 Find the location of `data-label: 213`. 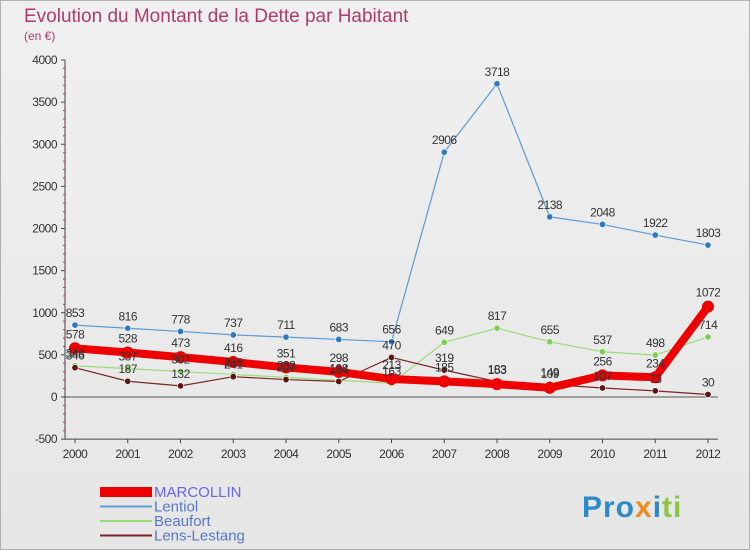

data-label: 213 is located at coordinates (391, 365).